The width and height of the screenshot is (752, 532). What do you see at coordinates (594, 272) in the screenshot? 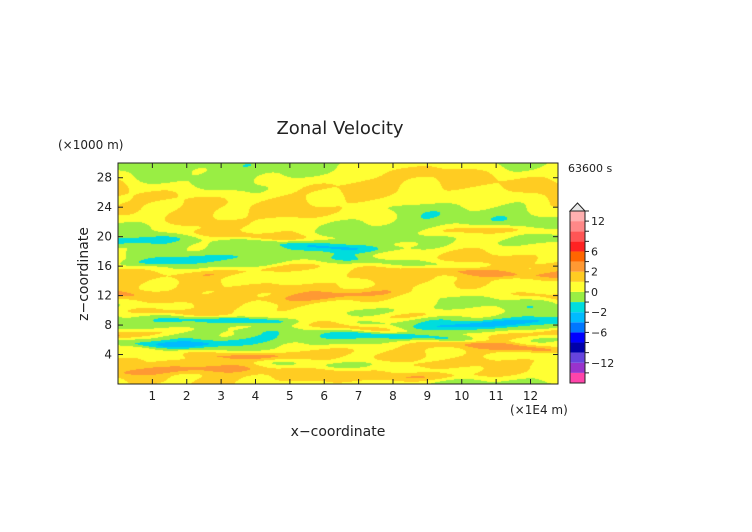
I see `colorbar-tick-label: 2` at bounding box center [594, 272].